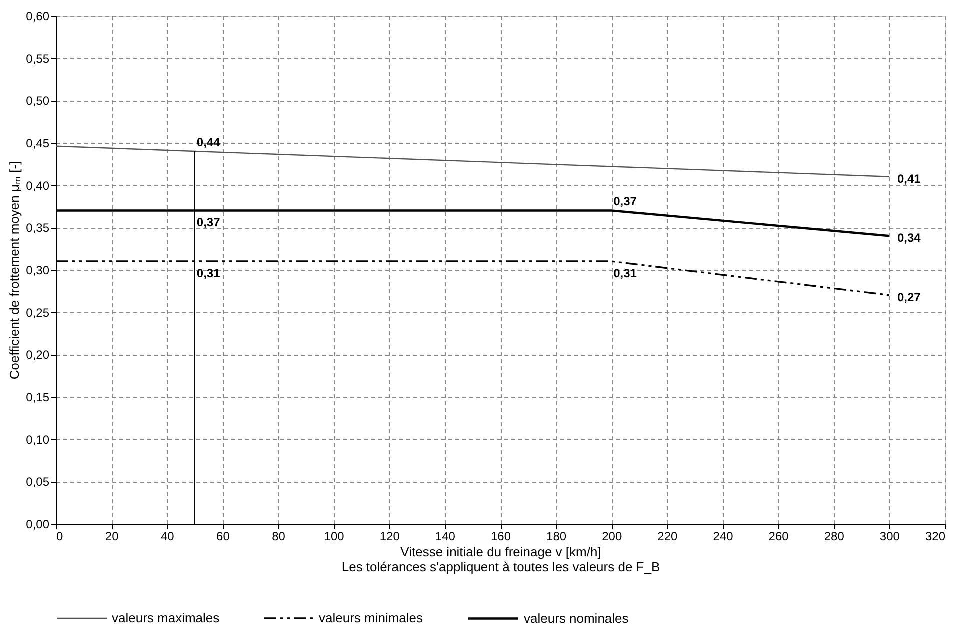 This screenshot has height=642, width=980. I want to click on annotation: 0,34, so click(909, 238).